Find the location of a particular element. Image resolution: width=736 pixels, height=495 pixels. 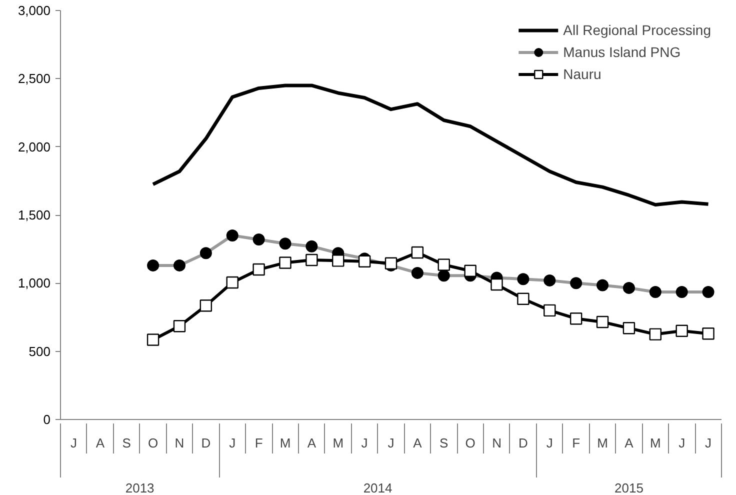

y-tick-label: 2,000 is located at coordinates (34, 146).